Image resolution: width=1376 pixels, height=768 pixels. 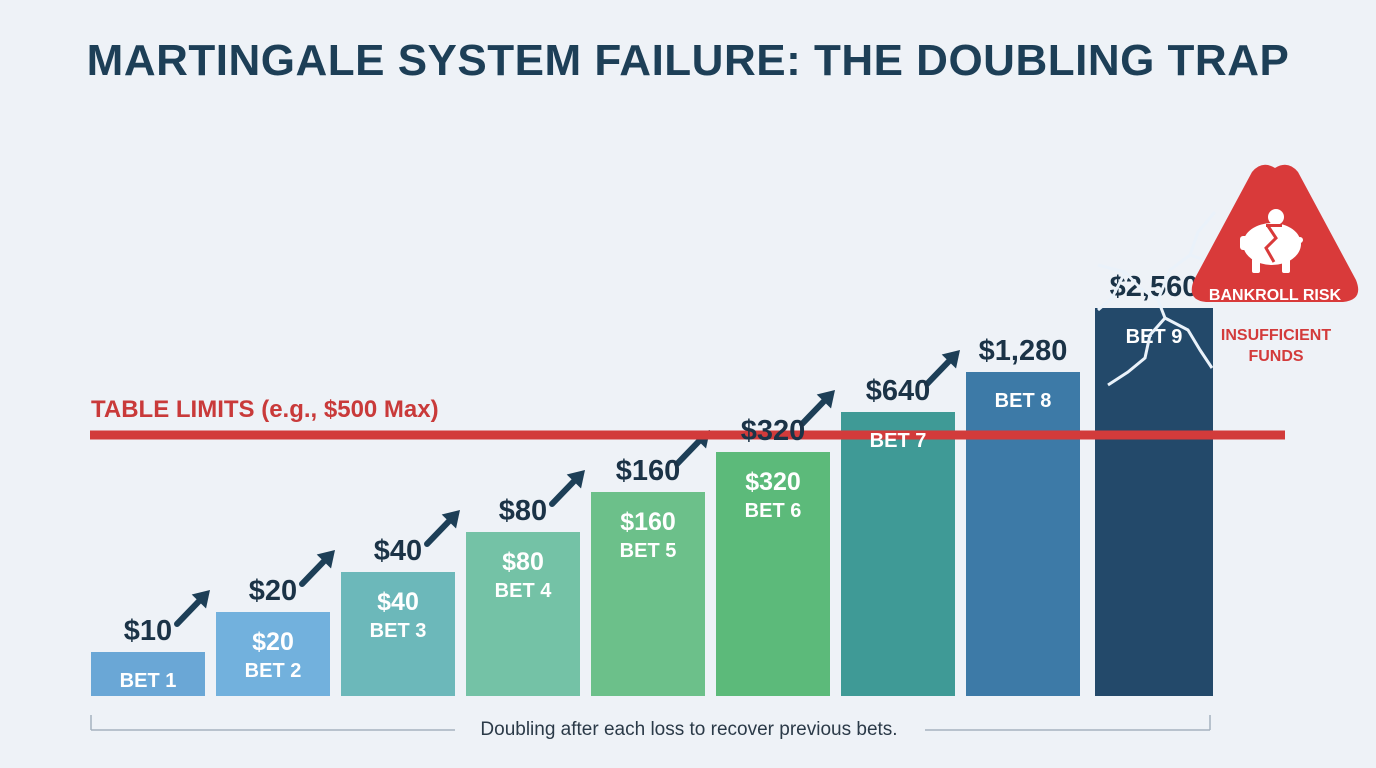 What do you see at coordinates (1275, 356) in the screenshot?
I see `warning-sub-line-2: FUNDS` at bounding box center [1275, 356].